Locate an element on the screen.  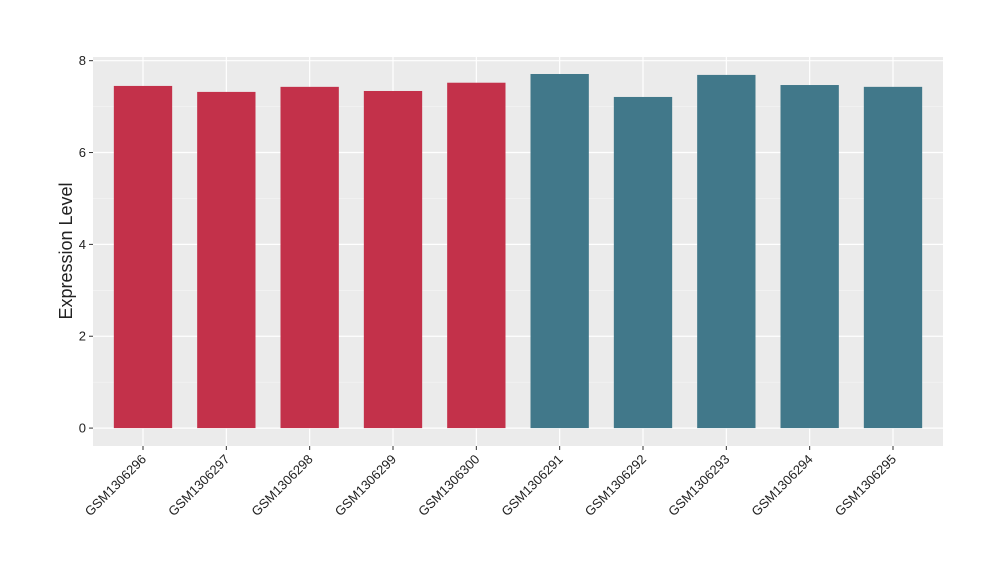
x-tick-label: GSM1306299 is located at coordinates (365, 485).